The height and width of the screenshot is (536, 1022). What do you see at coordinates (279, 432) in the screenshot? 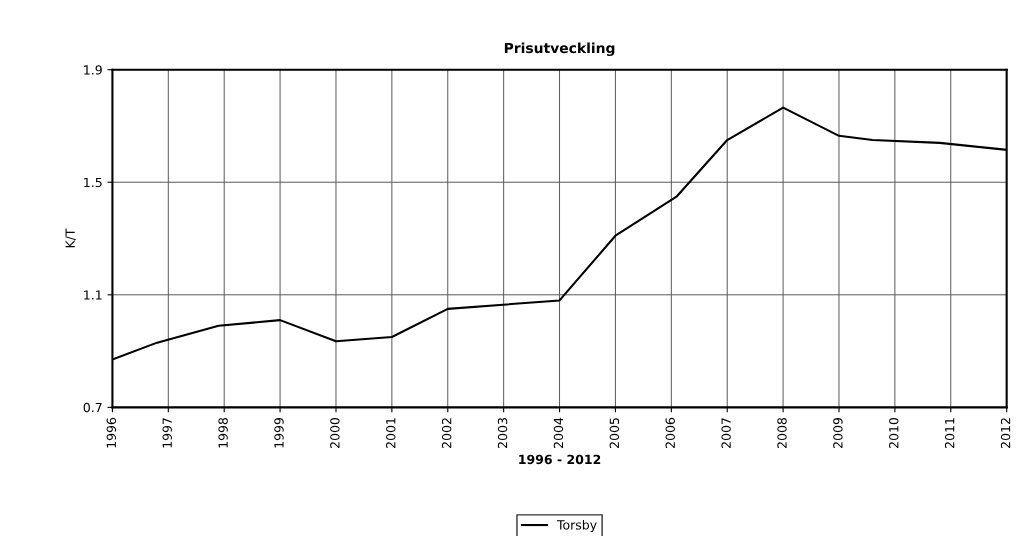
I see `x-tick-label: 1999` at bounding box center [279, 432].